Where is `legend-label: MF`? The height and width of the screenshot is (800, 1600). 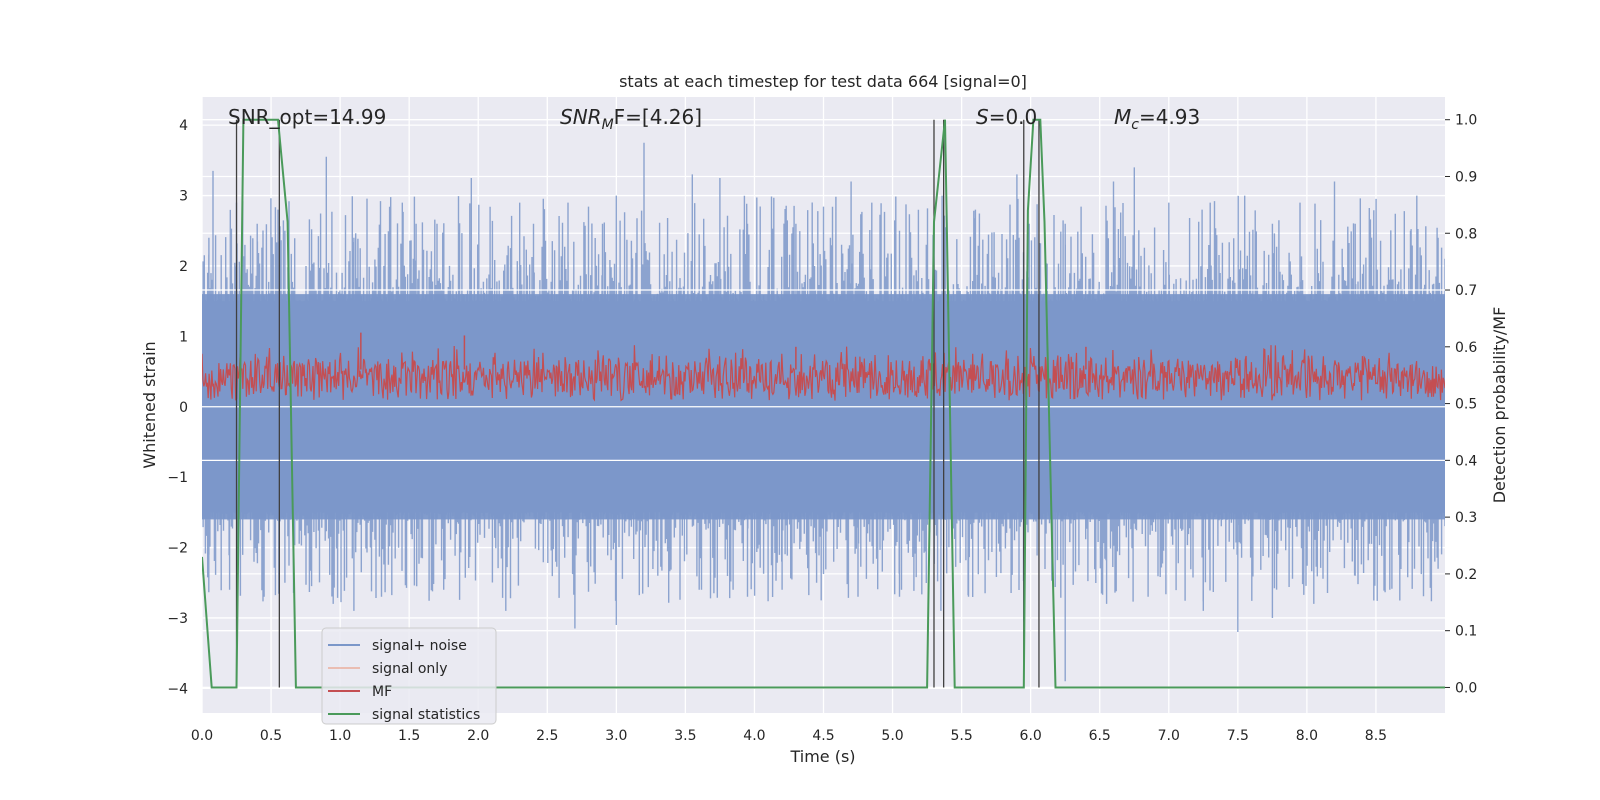
legend-label: MF is located at coordinates (382, 692).